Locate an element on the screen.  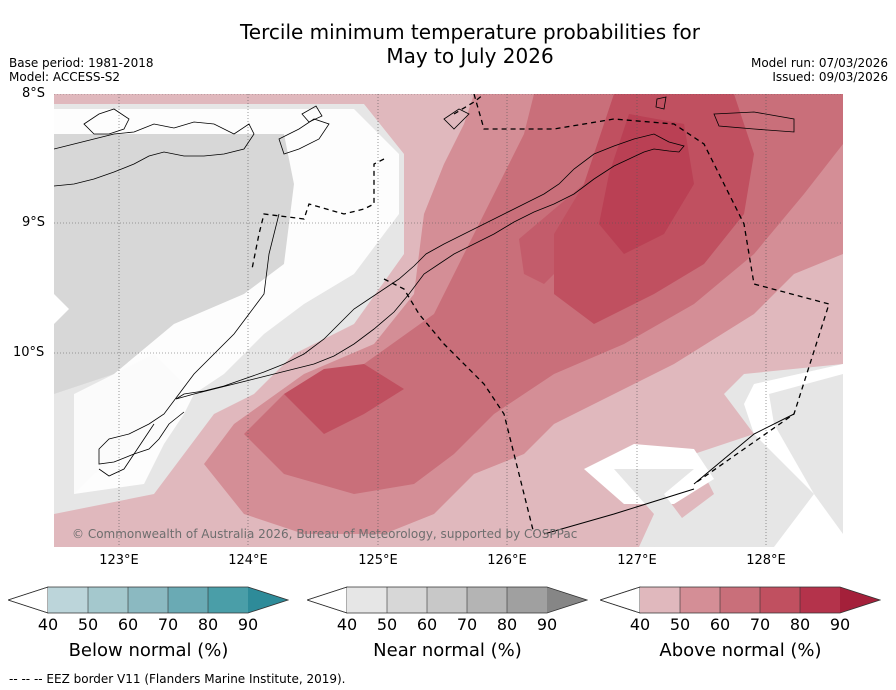
cb-near-upper-arrow is located at coordinates (567, 600).